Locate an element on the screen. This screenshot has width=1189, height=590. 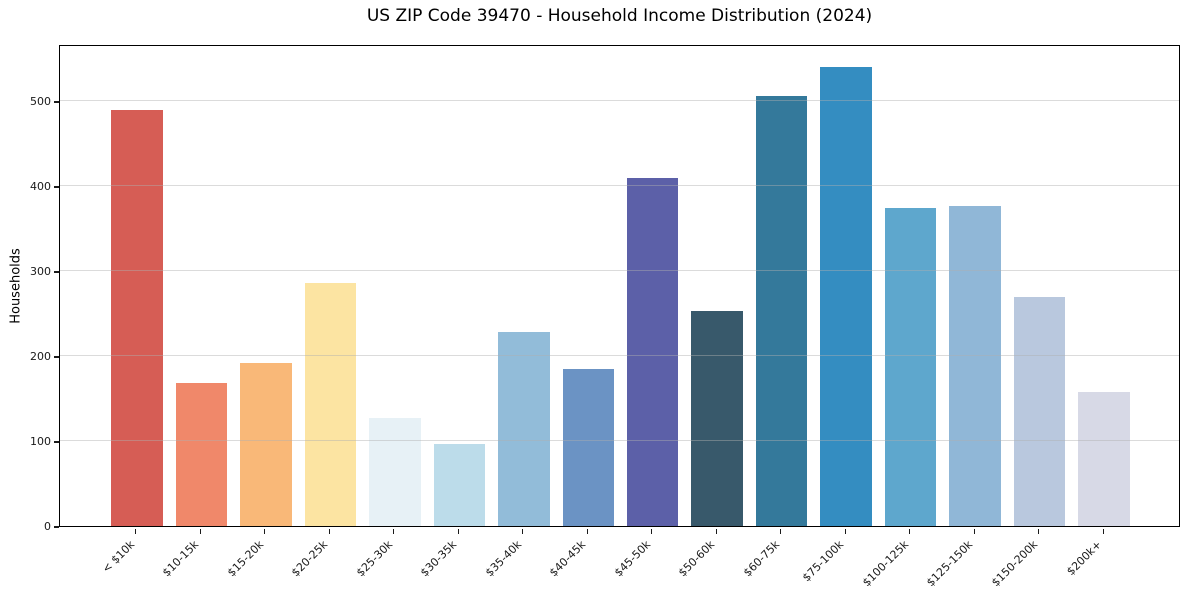
x-tick-label: $25-30k is located at coordinates (374, 559).